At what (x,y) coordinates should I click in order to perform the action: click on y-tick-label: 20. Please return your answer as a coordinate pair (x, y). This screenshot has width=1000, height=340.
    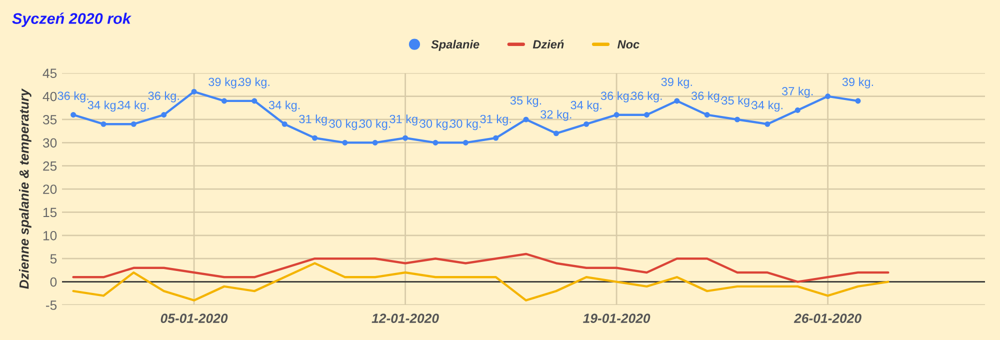
    Looking at the image, I should click on (50, 189).